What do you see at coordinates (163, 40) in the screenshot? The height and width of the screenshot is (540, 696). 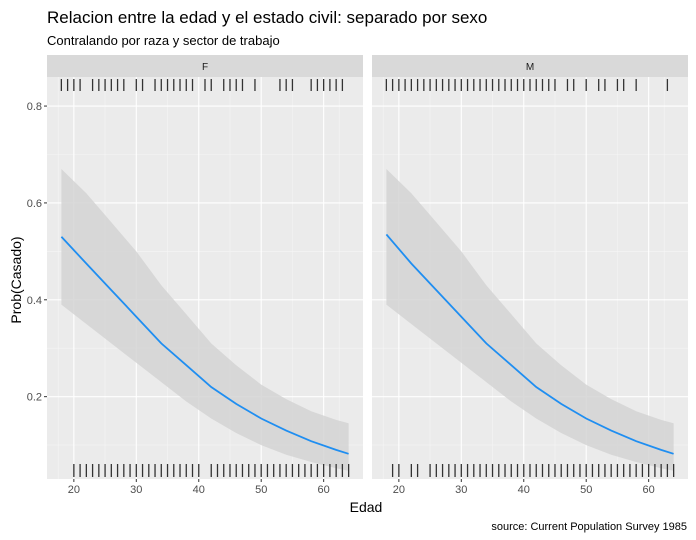 I see `chart-subtitle: Contralando por raza y sector de trabajo` at bounding box center [163, 40].